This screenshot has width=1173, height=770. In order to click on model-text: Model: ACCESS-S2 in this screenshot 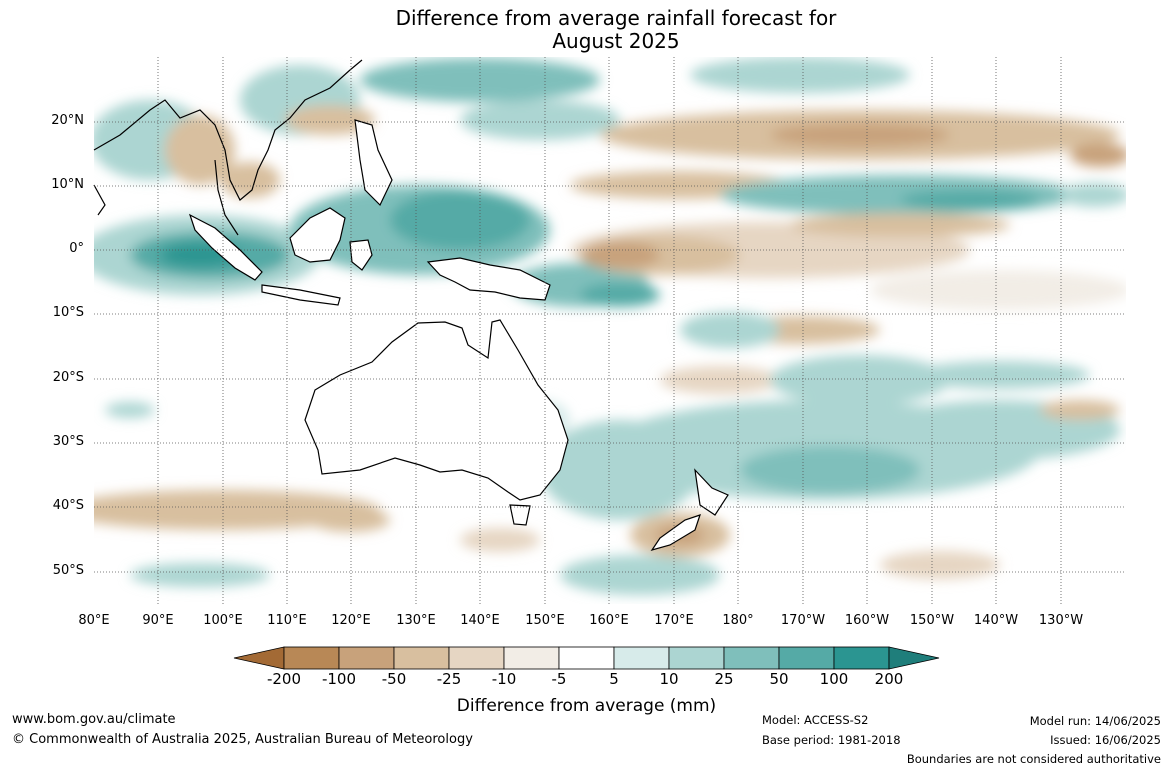, I will do `click(815, 720)`.